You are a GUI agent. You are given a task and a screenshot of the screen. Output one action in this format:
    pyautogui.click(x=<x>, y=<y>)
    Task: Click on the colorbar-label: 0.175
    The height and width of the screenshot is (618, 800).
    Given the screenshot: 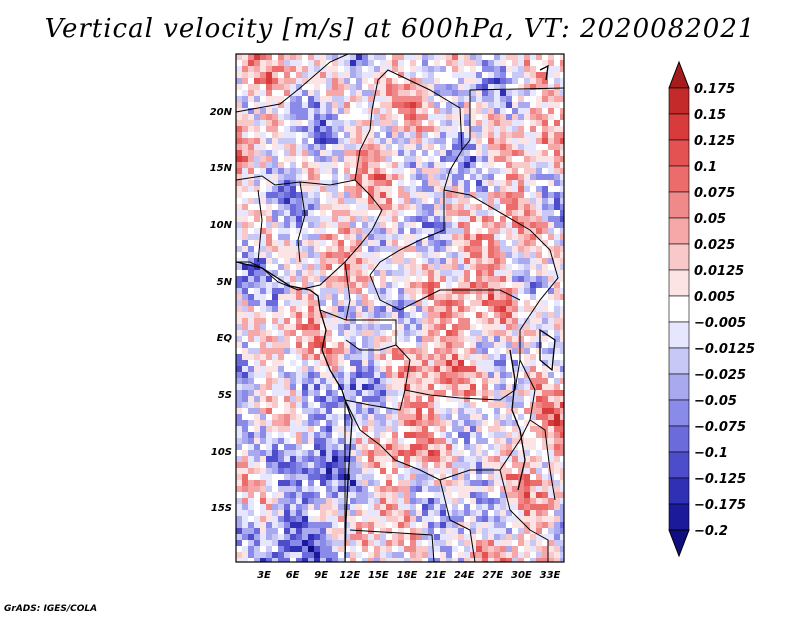 What is the action you would take?
    pyautogui.click(x=714, y=89)
    